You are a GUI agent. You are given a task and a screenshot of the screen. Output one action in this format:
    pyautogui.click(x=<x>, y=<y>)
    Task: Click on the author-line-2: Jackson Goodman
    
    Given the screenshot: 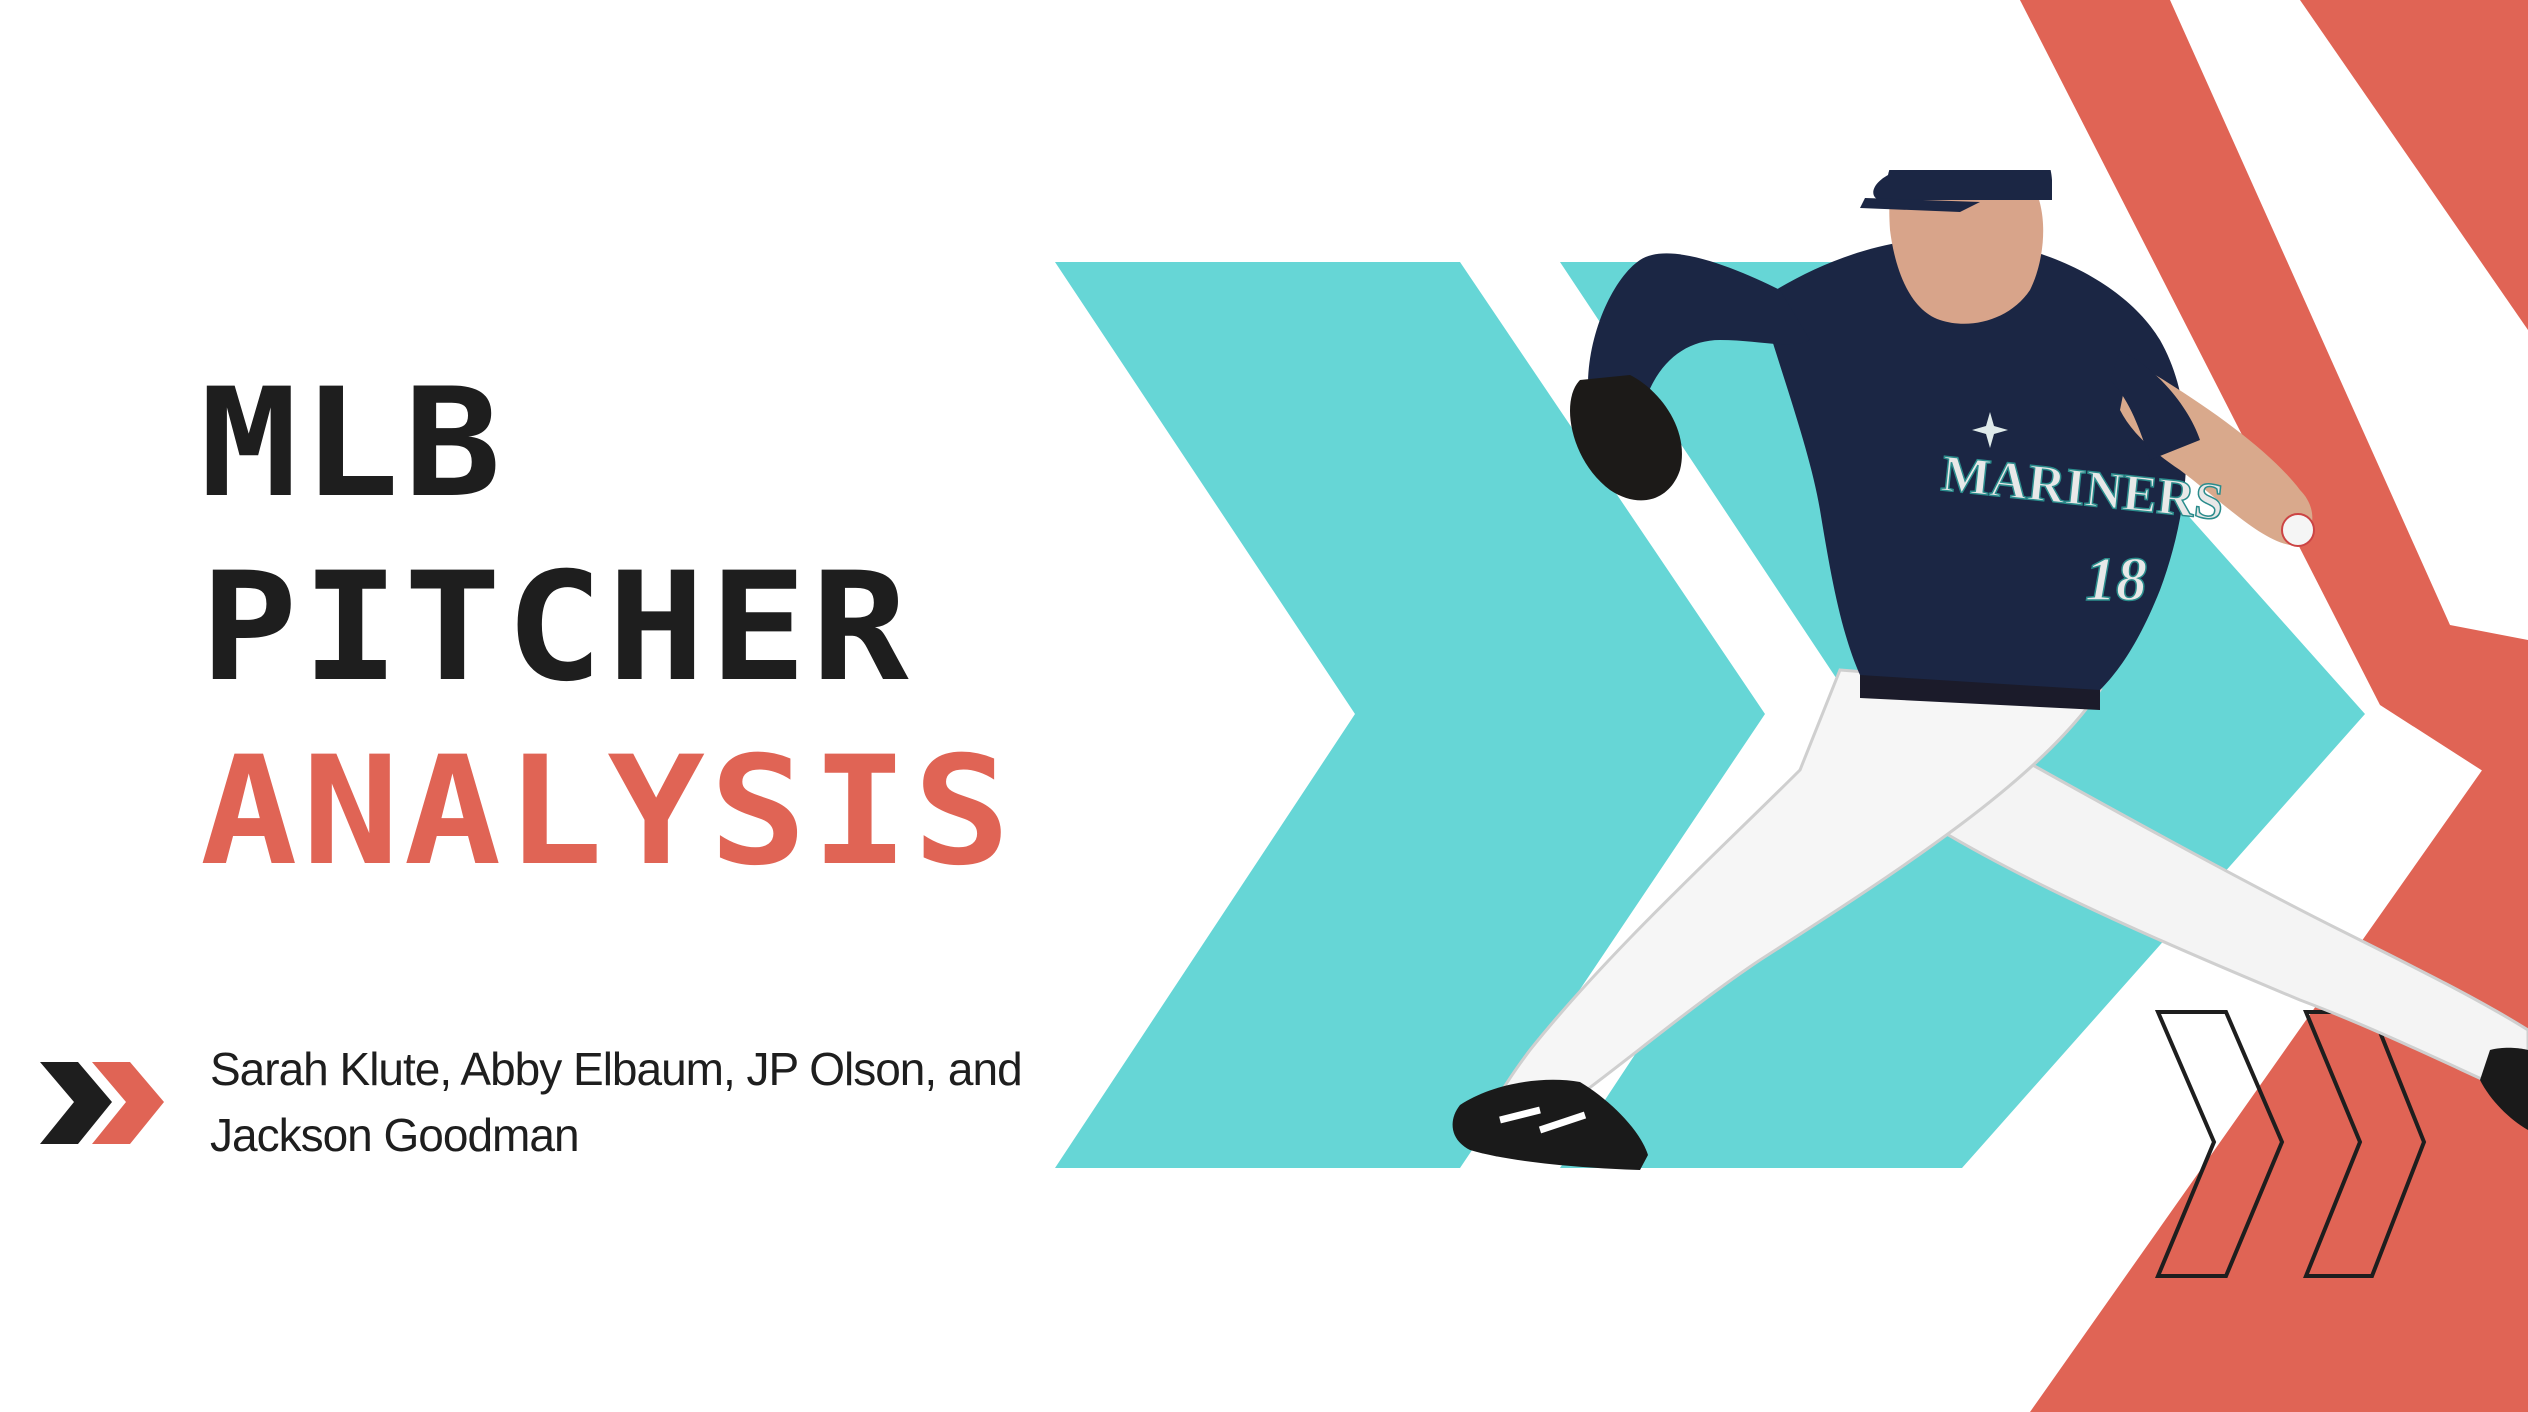 What is the action you would take?
    pyautogui.click(x=395, y=1135)
    